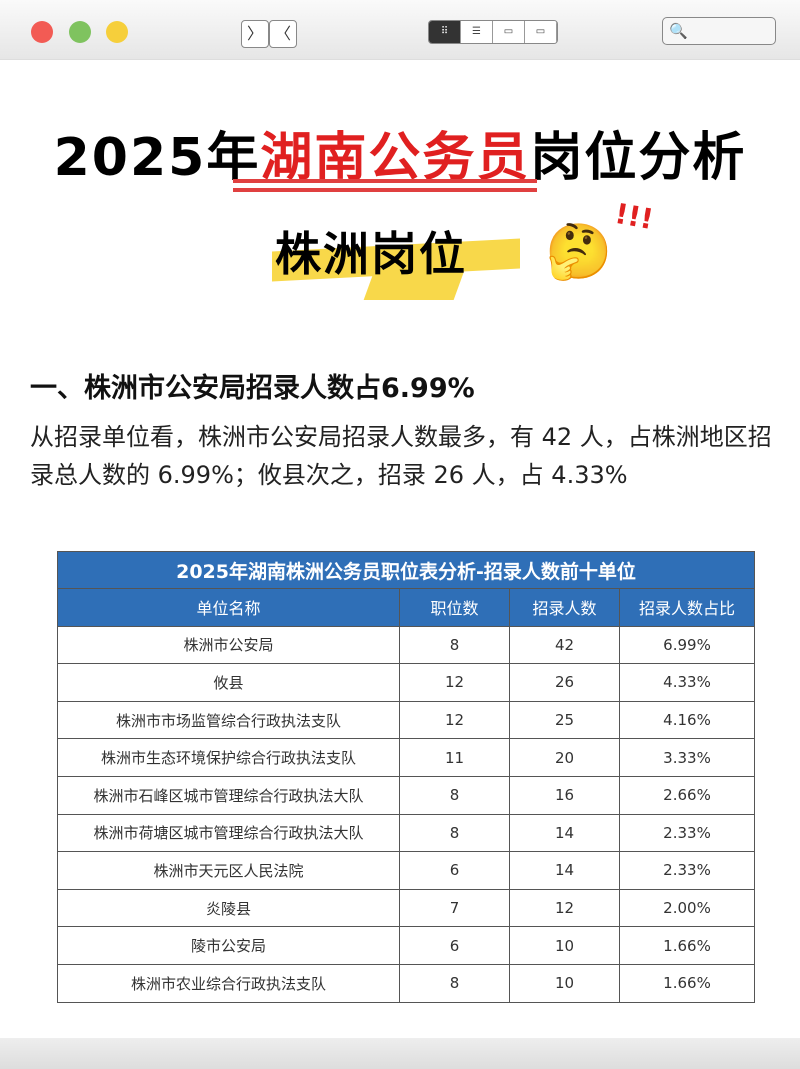 This screenshot has width=800, height=1069. I want to click on title-highlight: 湖南公务员, so click(395, 158).